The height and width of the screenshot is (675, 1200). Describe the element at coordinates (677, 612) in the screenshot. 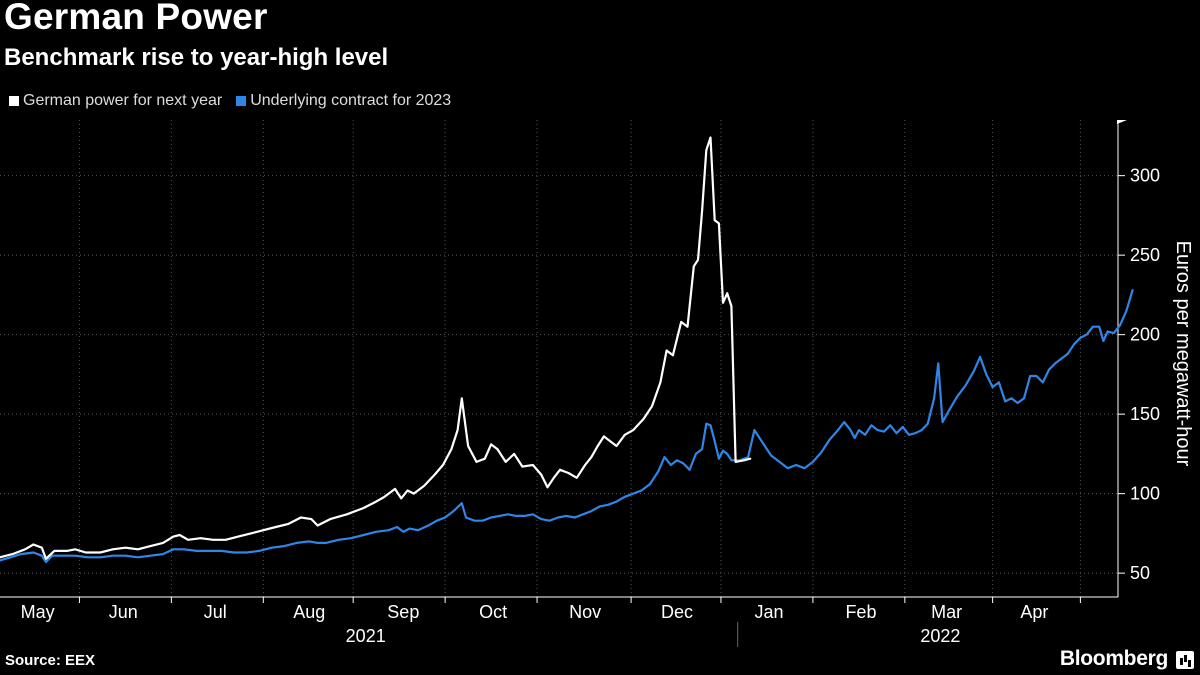

I see `x-tick-label: Dec` at that location.